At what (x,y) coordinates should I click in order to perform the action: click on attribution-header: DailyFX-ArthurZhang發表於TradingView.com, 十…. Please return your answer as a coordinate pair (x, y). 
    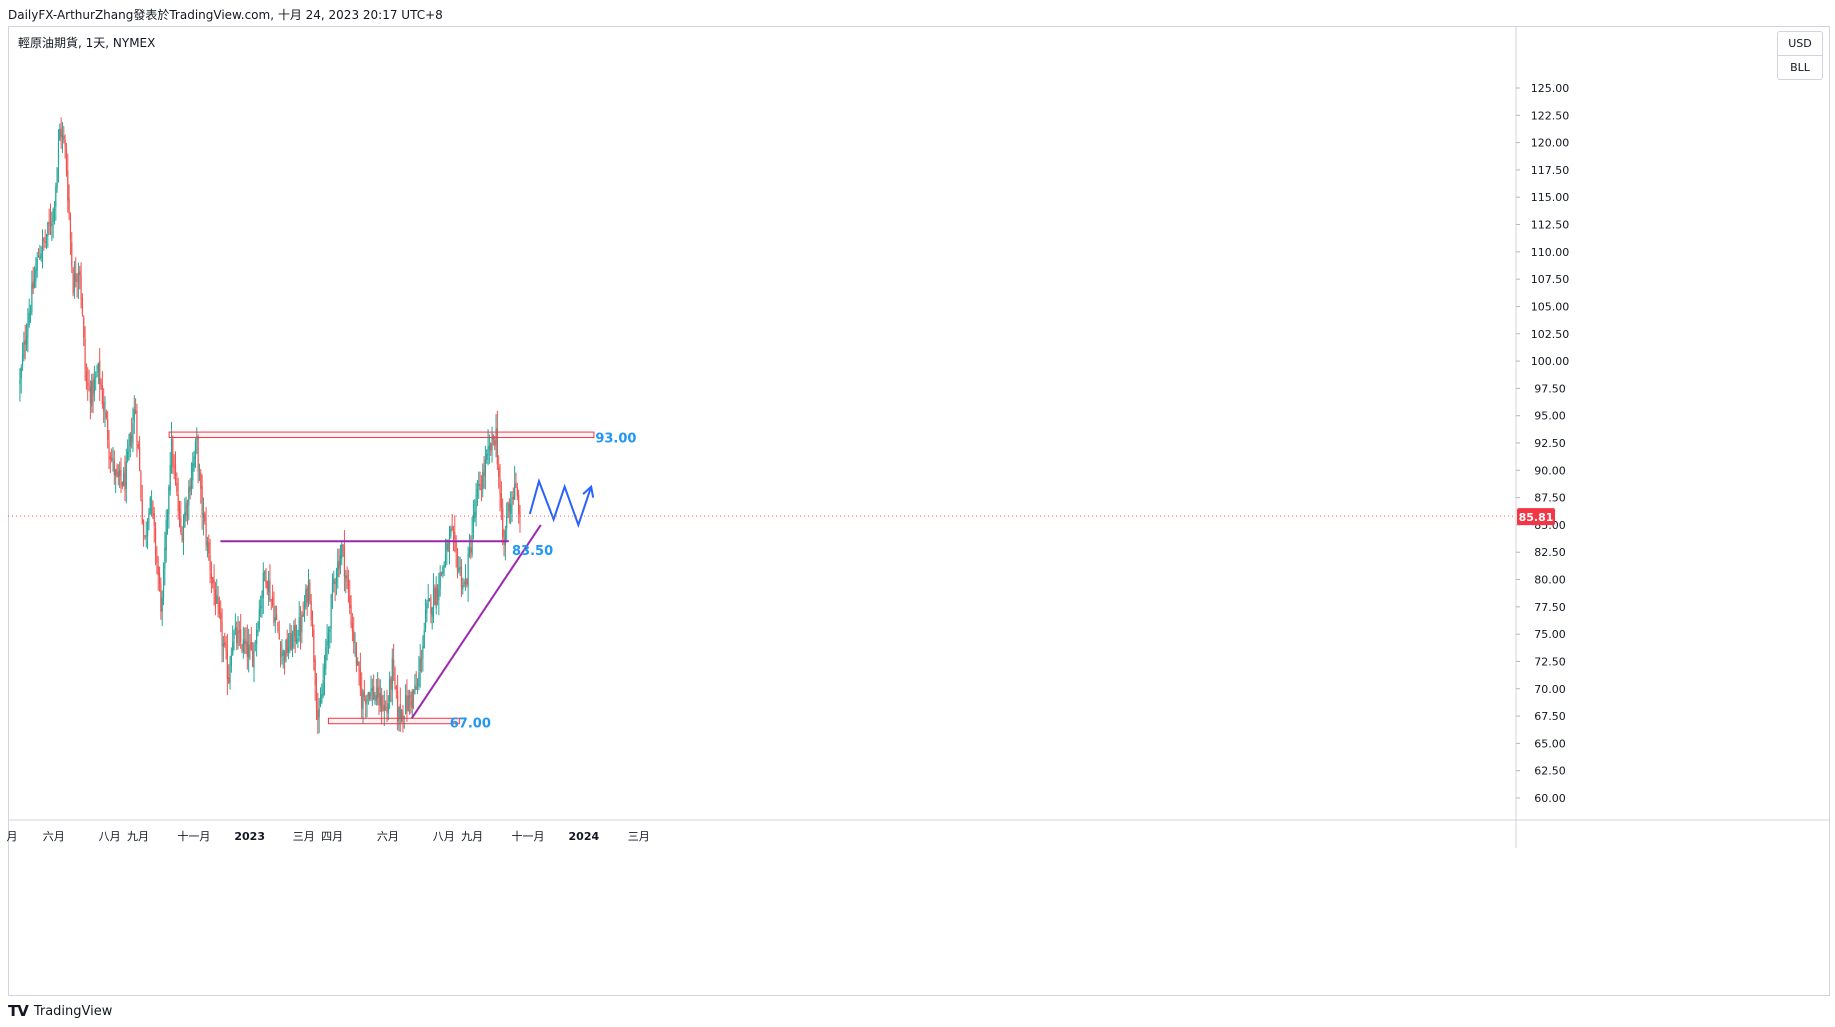
    Looking at the image, I should click on (225, 15).